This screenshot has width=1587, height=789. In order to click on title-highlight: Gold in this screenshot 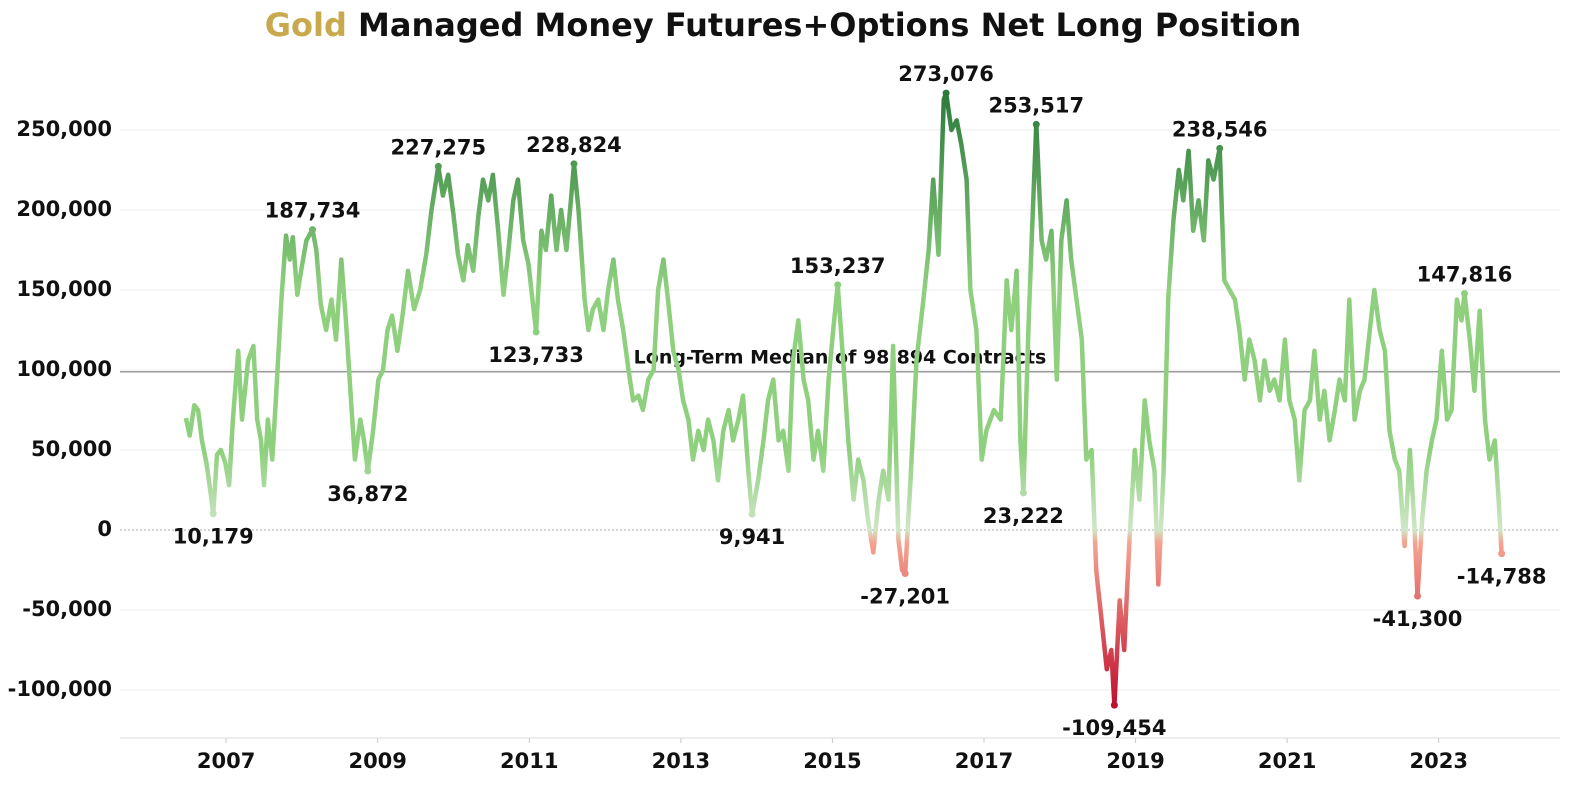, I will do `click(306, 25)`.